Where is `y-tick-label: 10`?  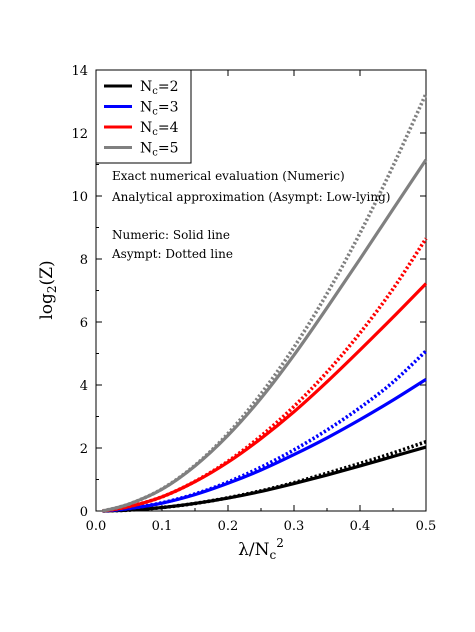 y-tick-label: 10 is located at coordinates (79, 197).